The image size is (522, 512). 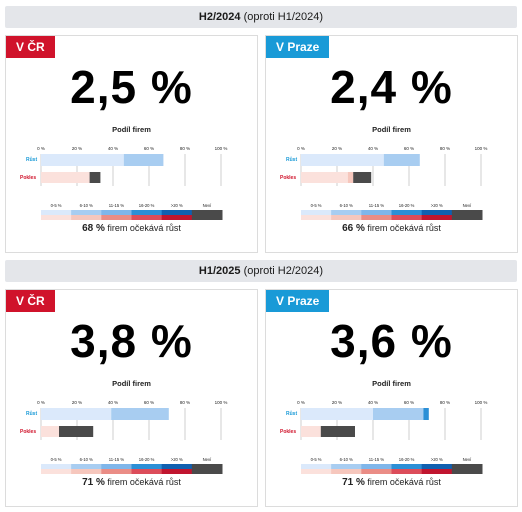 What do you see at coordinates (282, 17) in the screenshot?
I see `period-comparison: (oproti H1/2024)` at bounding box center [282, 17].